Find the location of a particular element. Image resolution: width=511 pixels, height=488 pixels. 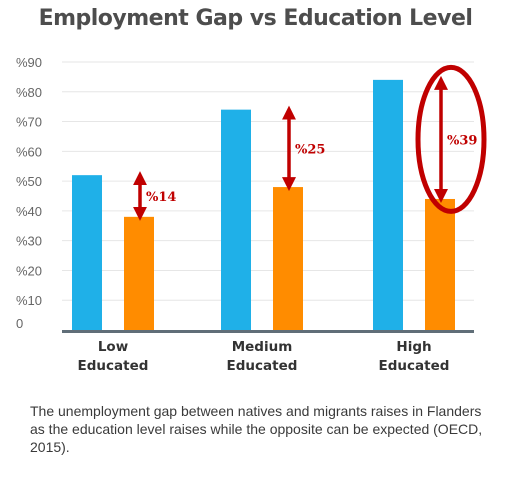

y-tick-label: %10 is located at coordinates (29, 300).